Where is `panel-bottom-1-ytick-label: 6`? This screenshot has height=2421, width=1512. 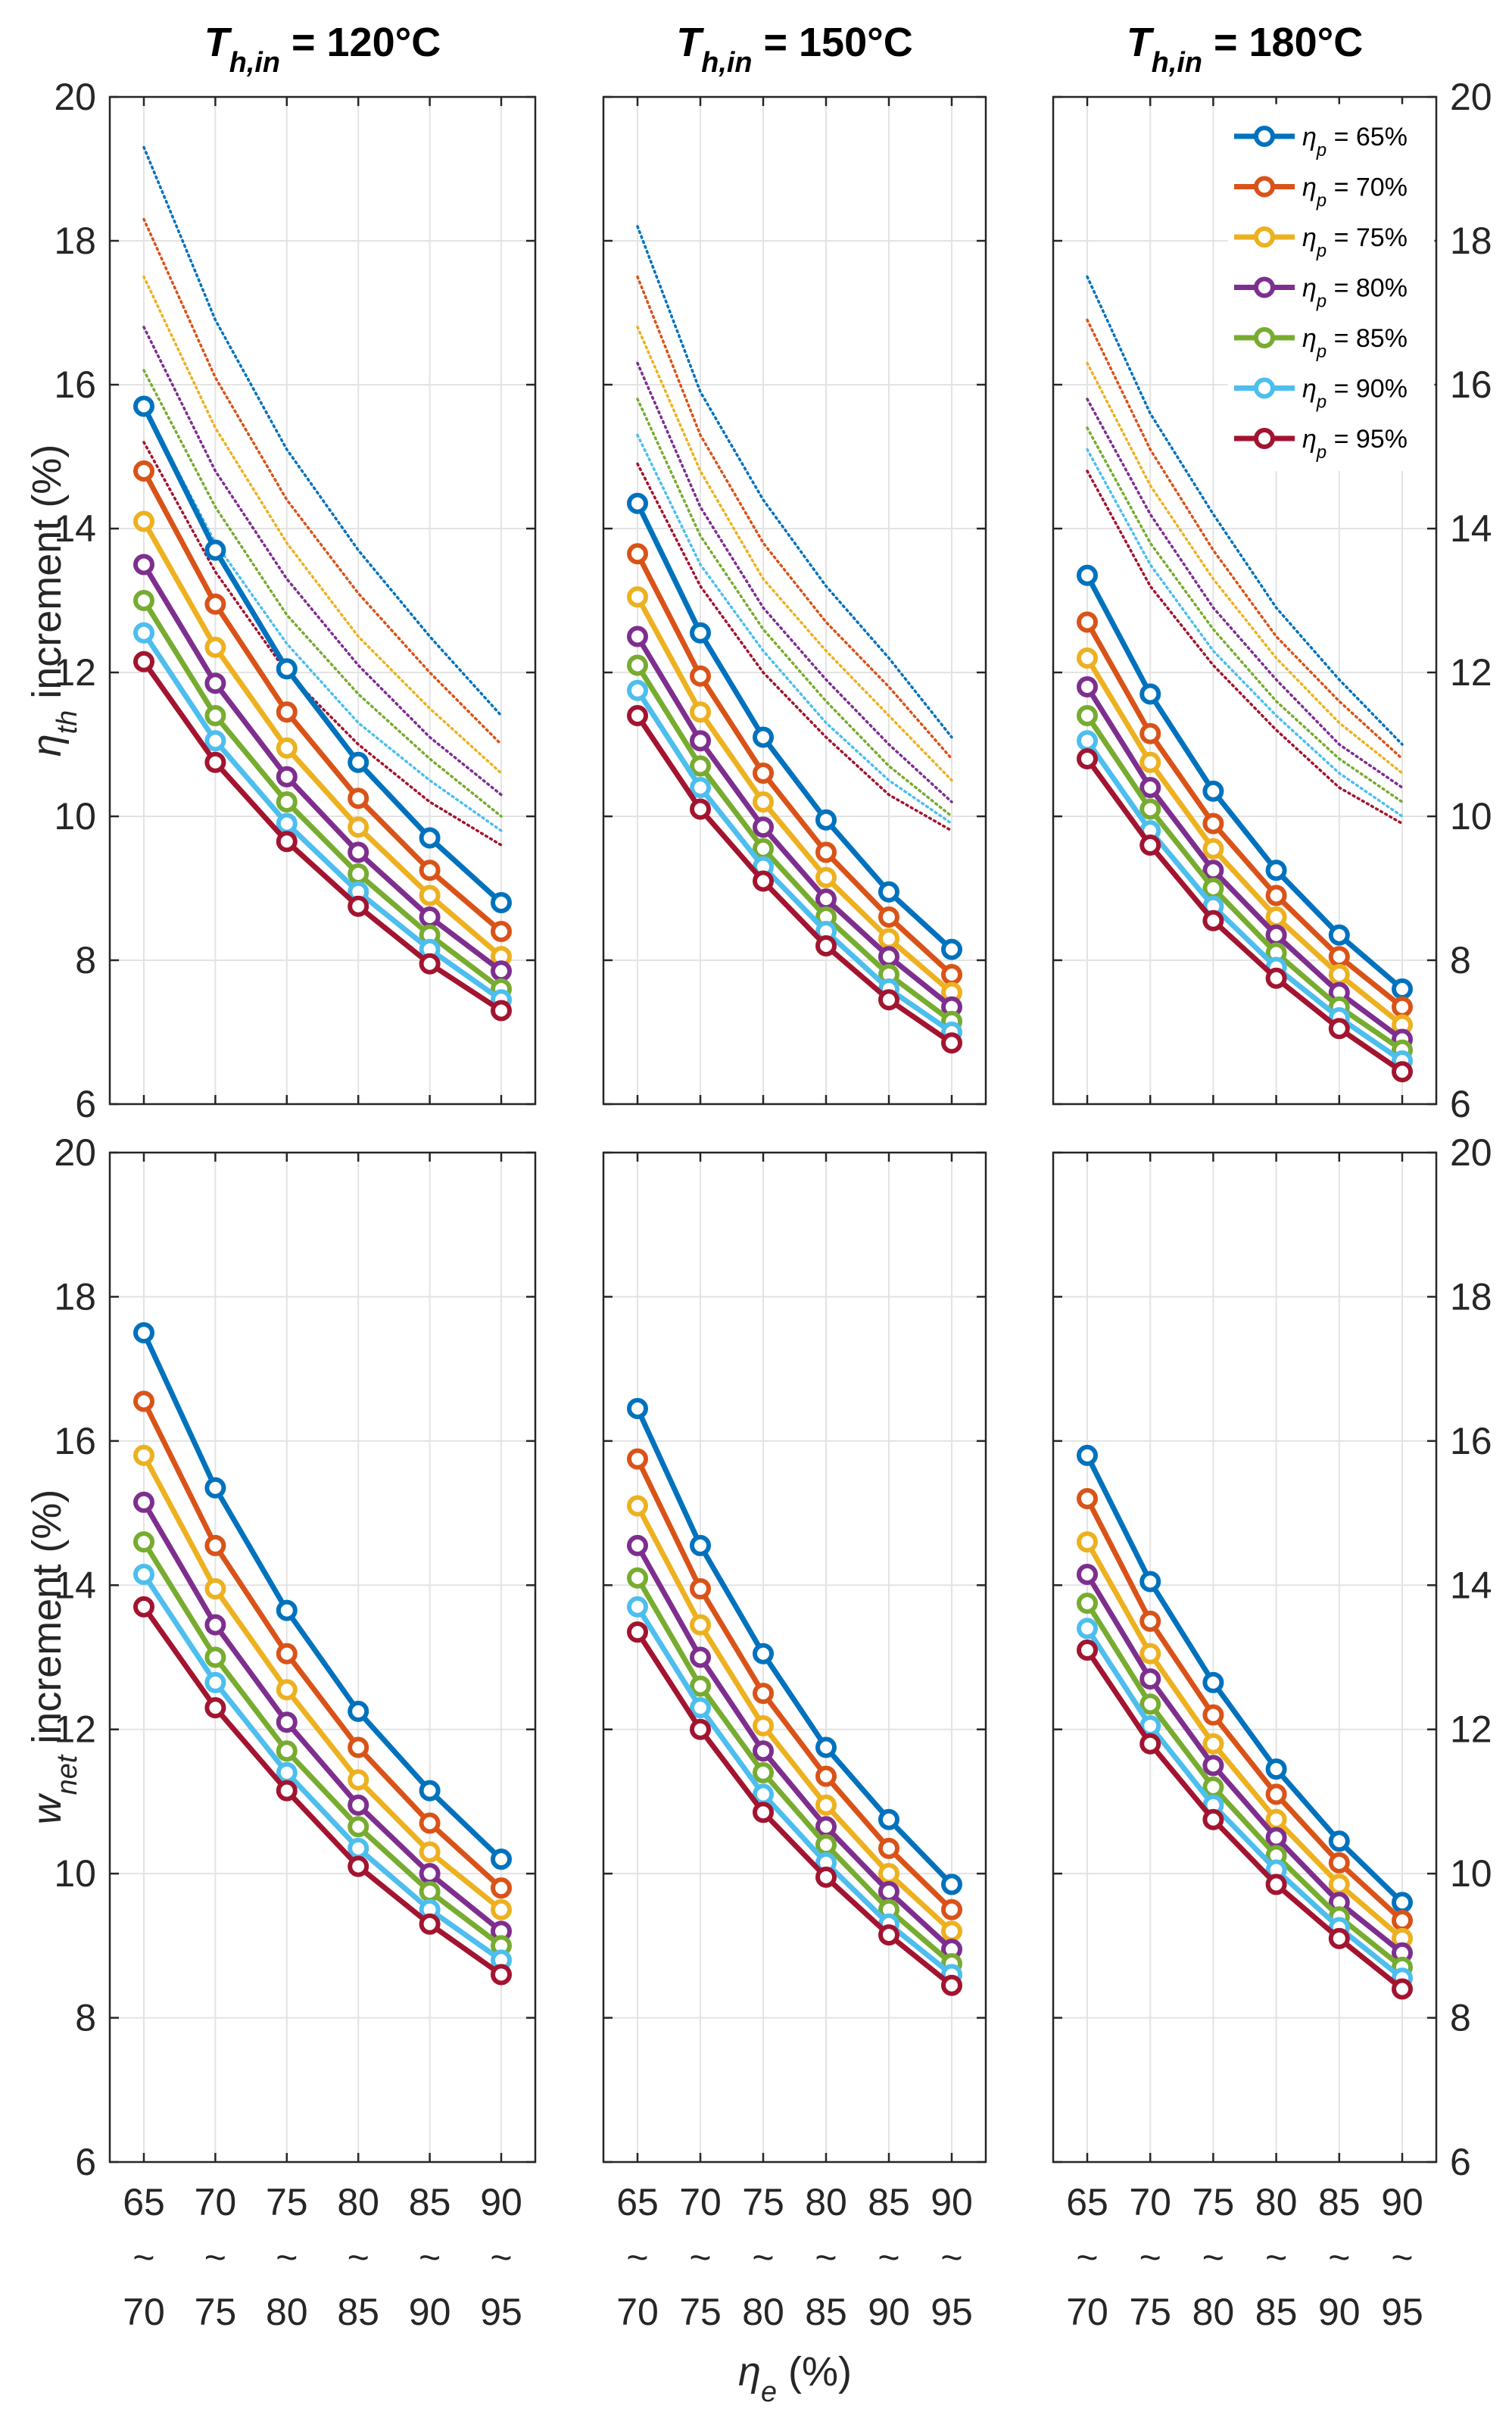
panel-bottom-1-ytick-label: 6 is located at coordinates (85, 2162).